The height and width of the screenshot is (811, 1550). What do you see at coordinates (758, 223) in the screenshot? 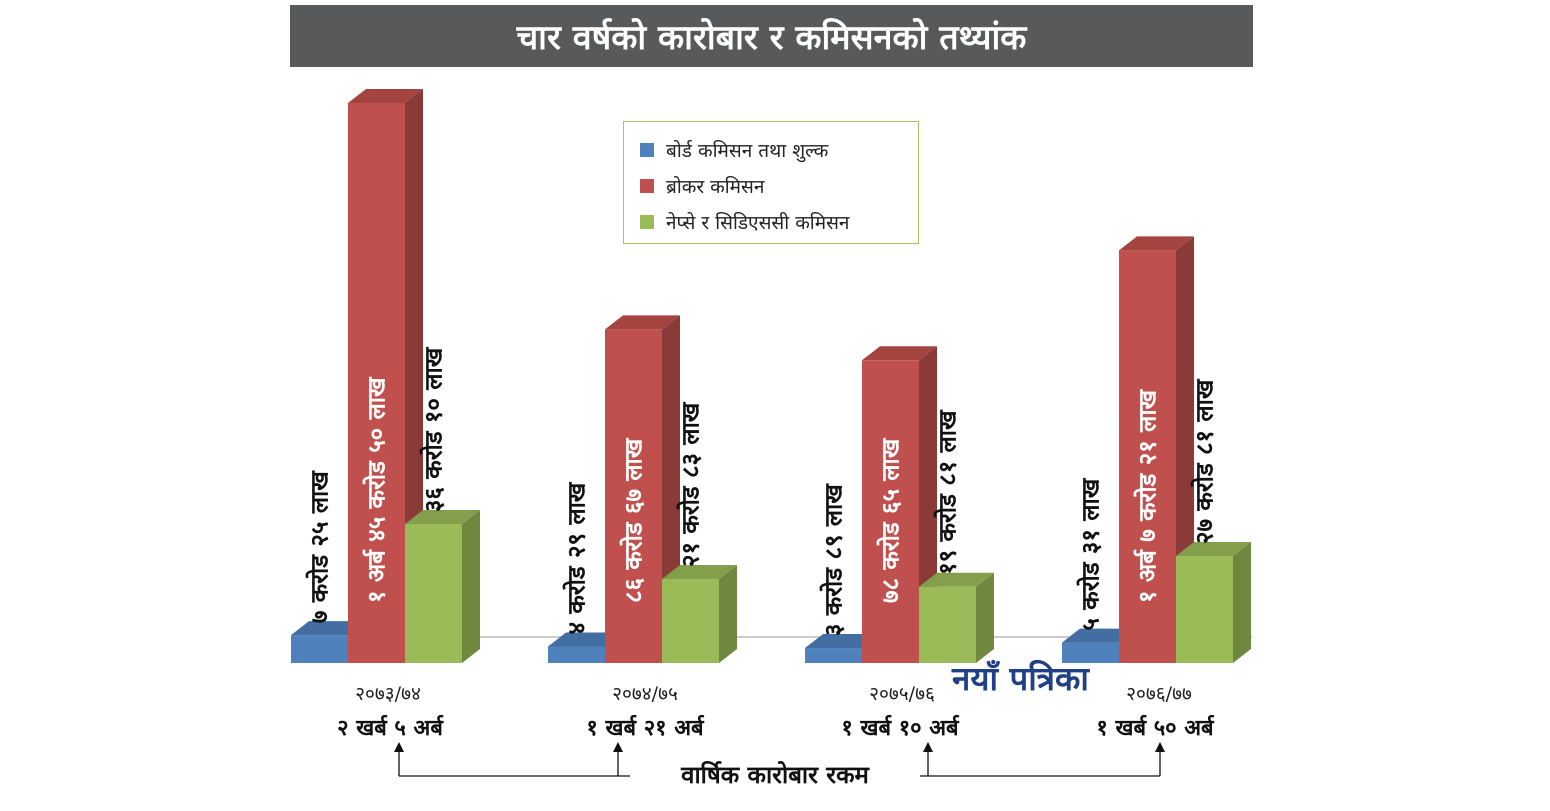
I see `legend-label-nepse: नेप्से र सिडिएससी कमिसन` at bounding box center [758, 223].